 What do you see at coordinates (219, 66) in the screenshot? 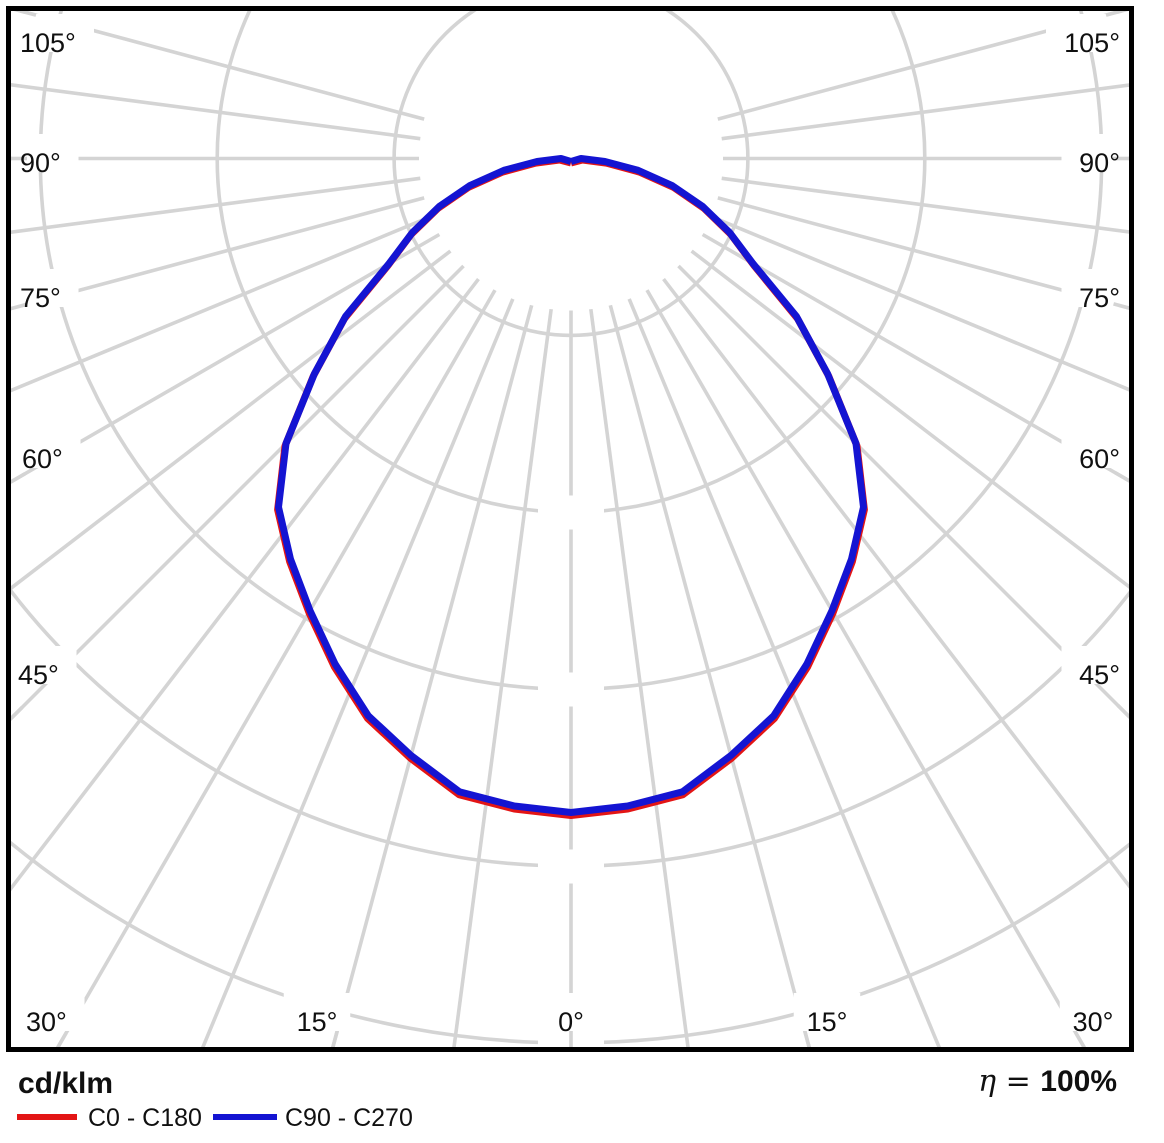
I see `spoke-l105` at bounding box center [219, 66].